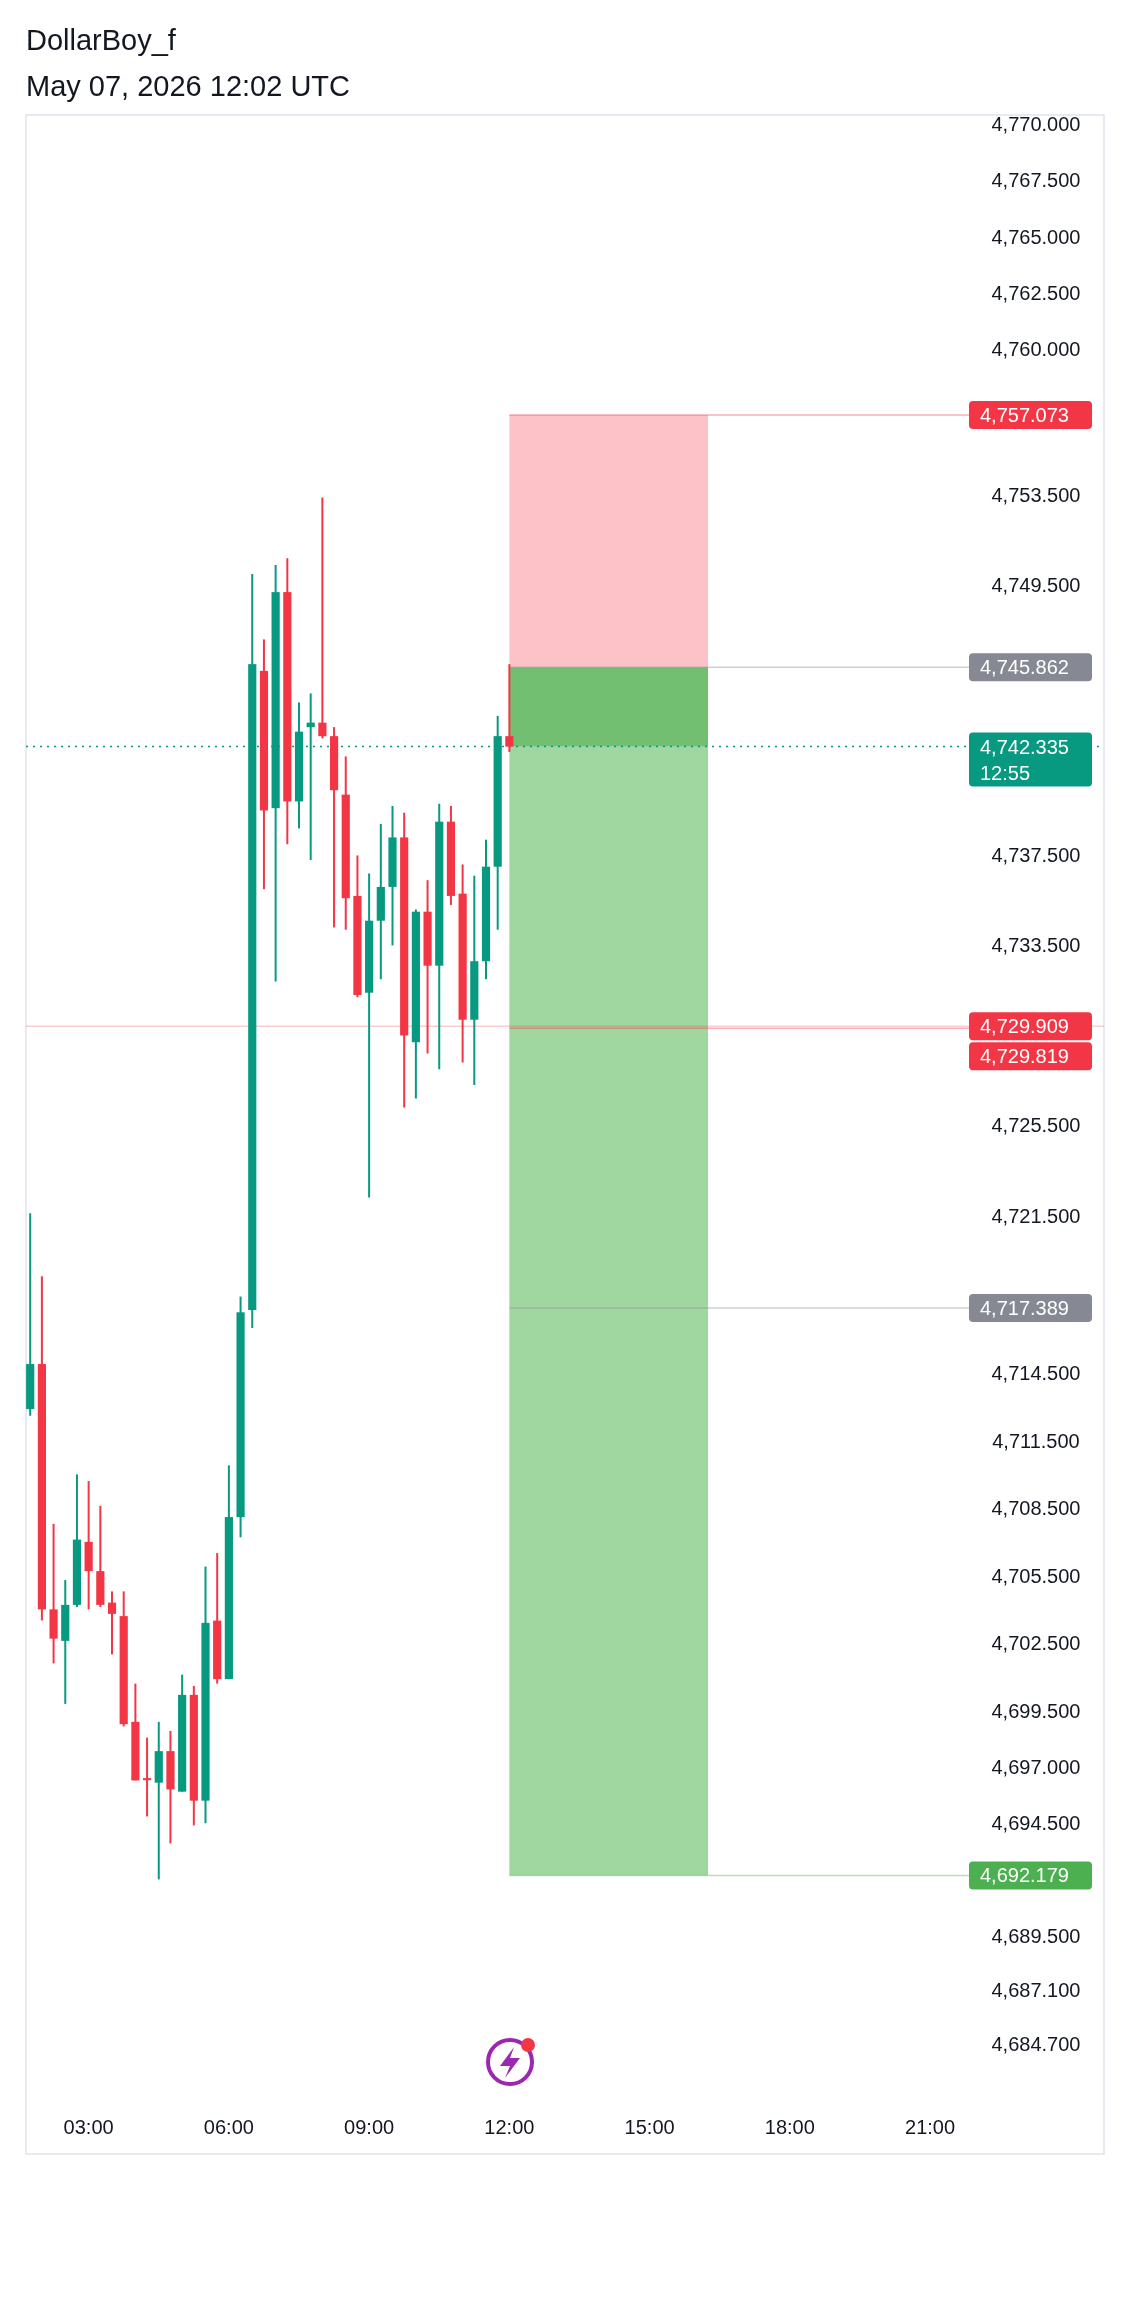 This screenshot has height=2314, width=1130. What do you see at coordinates (1036, 1125) in the screenshot?
I see `y-tick-label: 4,725.500` at bounding box center [1036, 1125].